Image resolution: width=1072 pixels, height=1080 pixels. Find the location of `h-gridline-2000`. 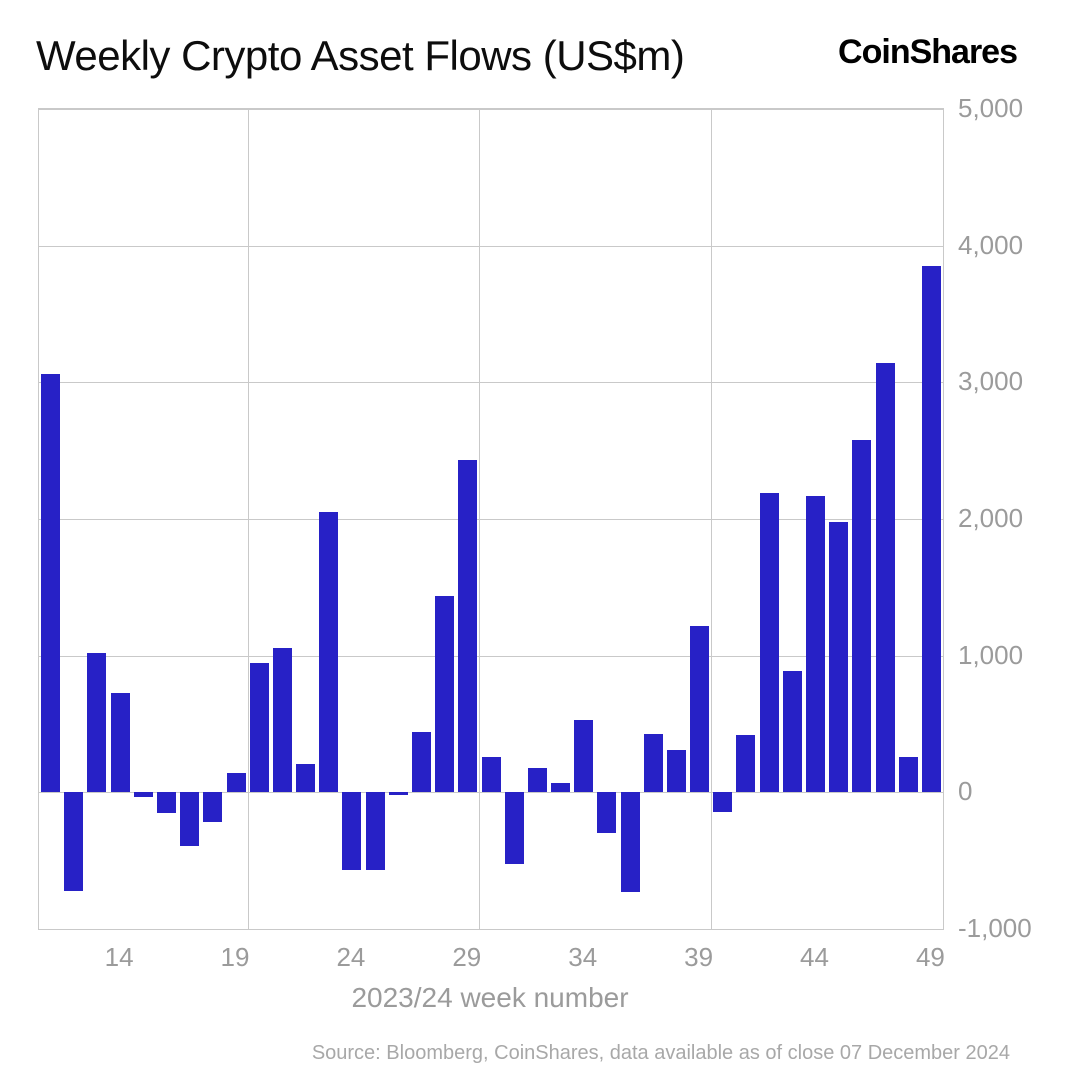

h-gridline-2000 is located at coordinates (491, 519).